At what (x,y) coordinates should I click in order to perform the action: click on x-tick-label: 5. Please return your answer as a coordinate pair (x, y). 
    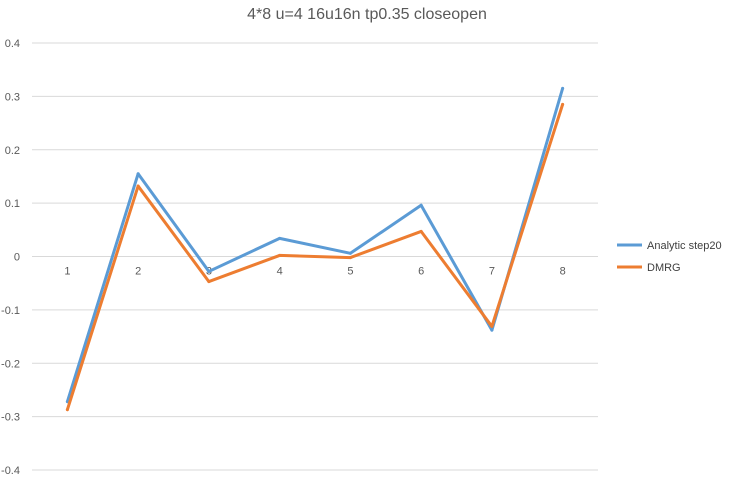
    Looking at the image, I should click on (350, 272).